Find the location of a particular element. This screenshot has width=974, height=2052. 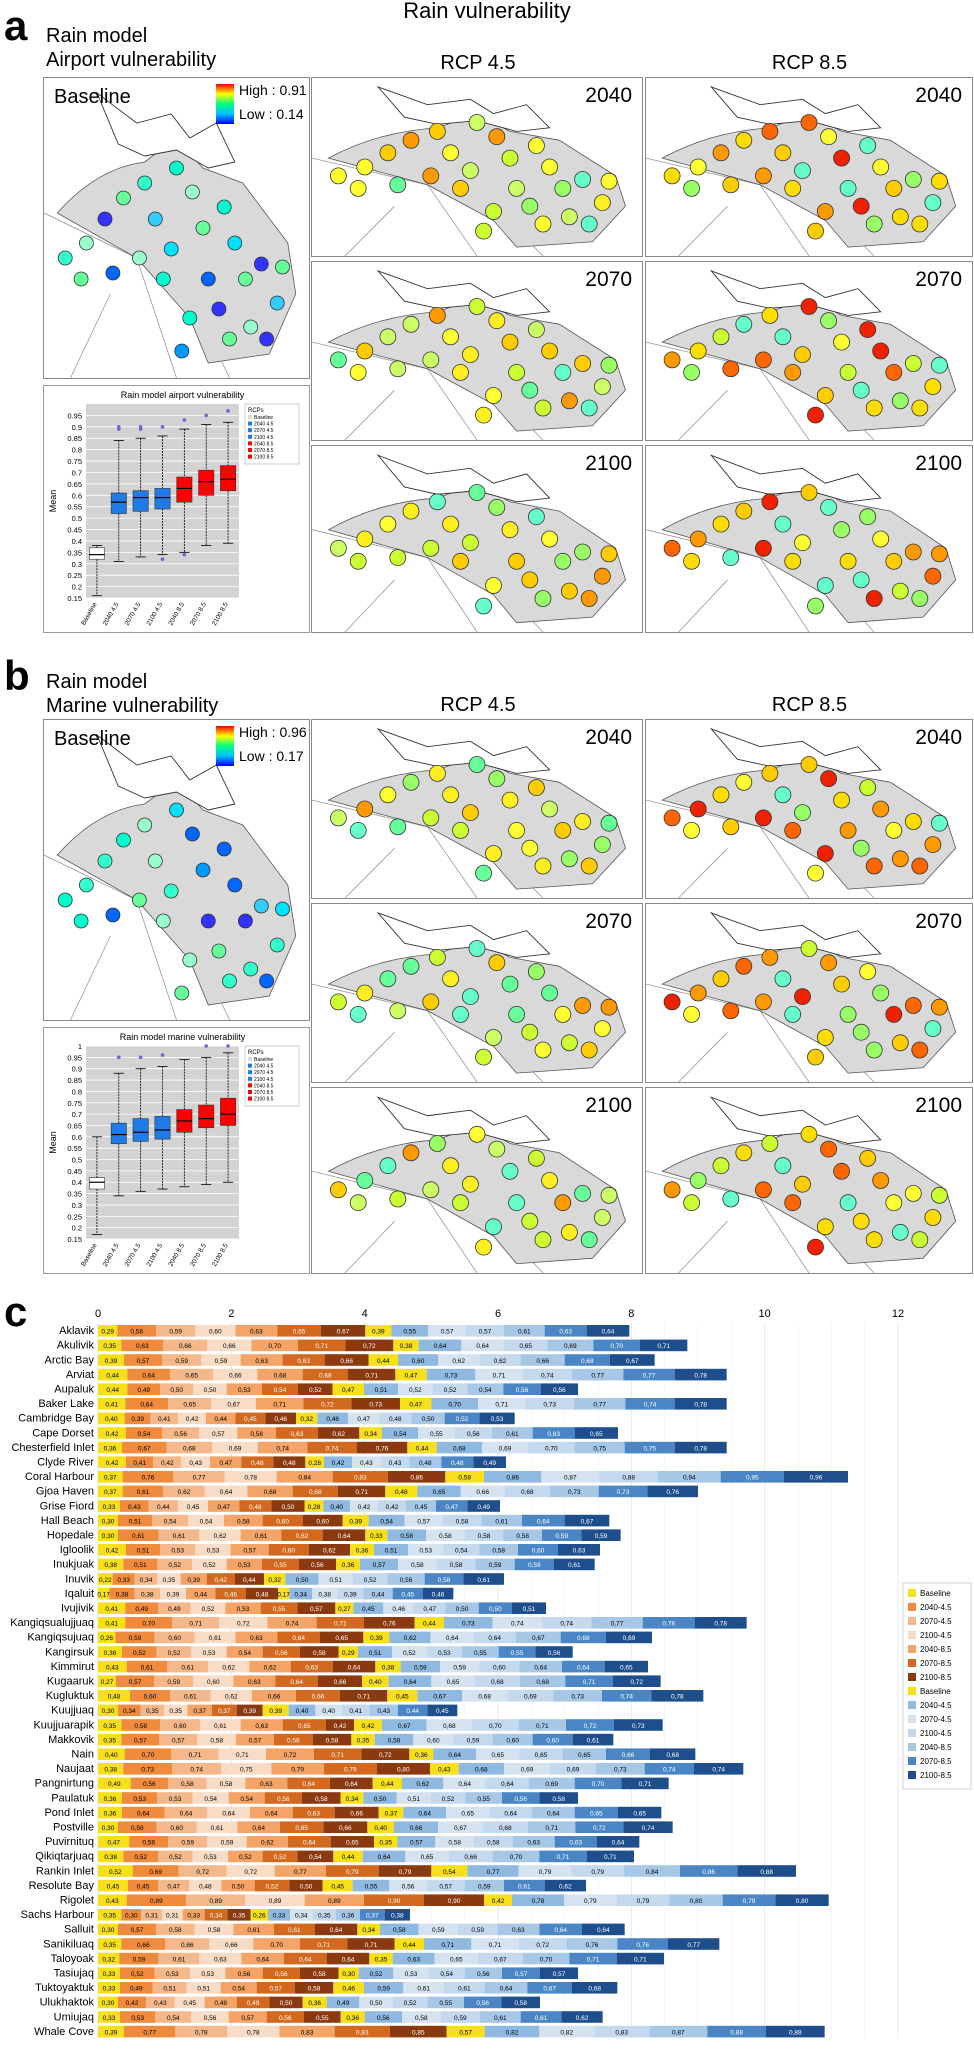

legend-swatch is located at coordinates (912, 1663).